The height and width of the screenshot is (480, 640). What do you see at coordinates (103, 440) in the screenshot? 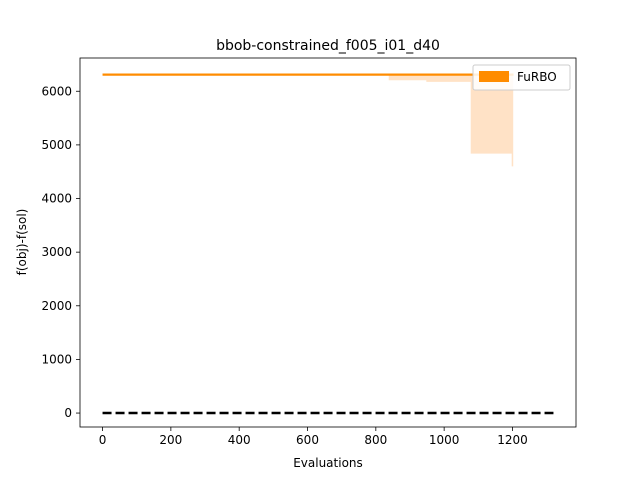
I see `x-tick-label: 0` at bounding box center [103, 440].